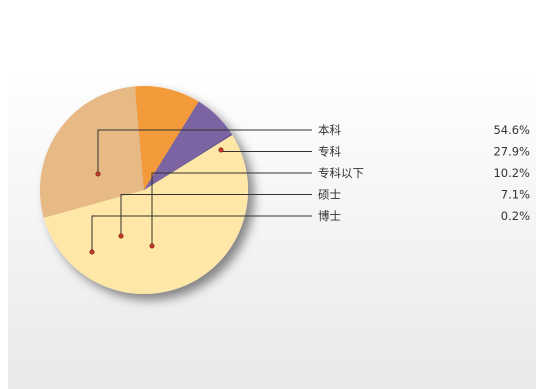 The width and height of the screenshot is (540, 389). Describe the element at coordinates (515, 216) in the screenshot. I see `slice-value-4: 0.2%` at that location.